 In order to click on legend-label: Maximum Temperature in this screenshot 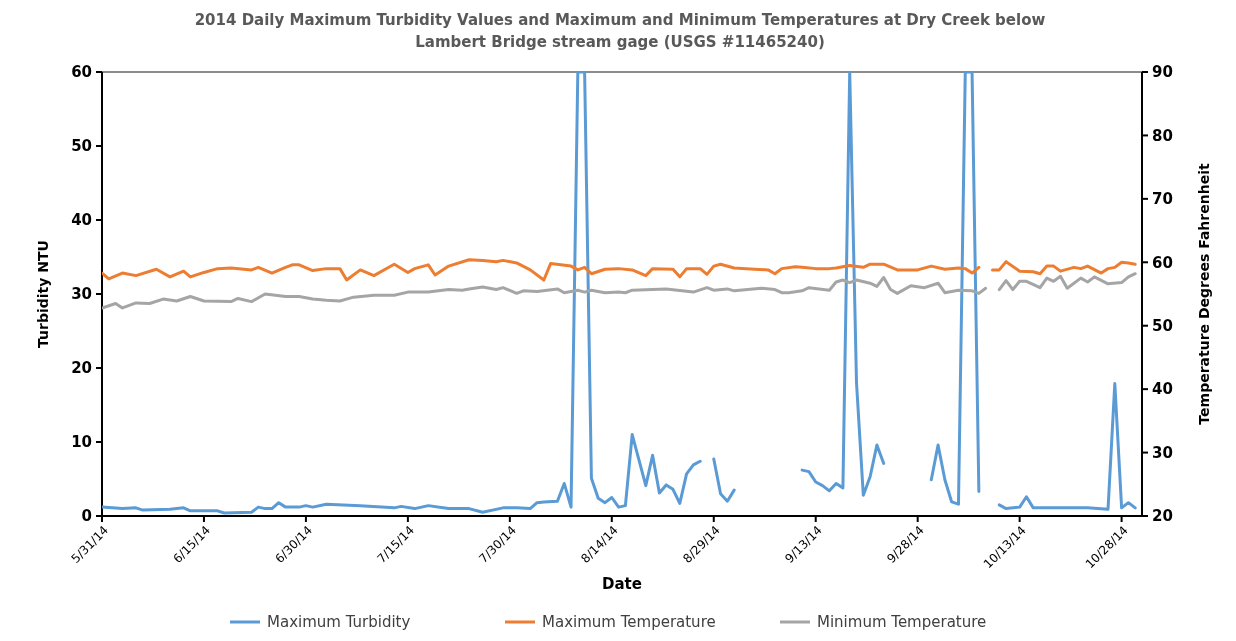, I will do `click(629, 622)`.